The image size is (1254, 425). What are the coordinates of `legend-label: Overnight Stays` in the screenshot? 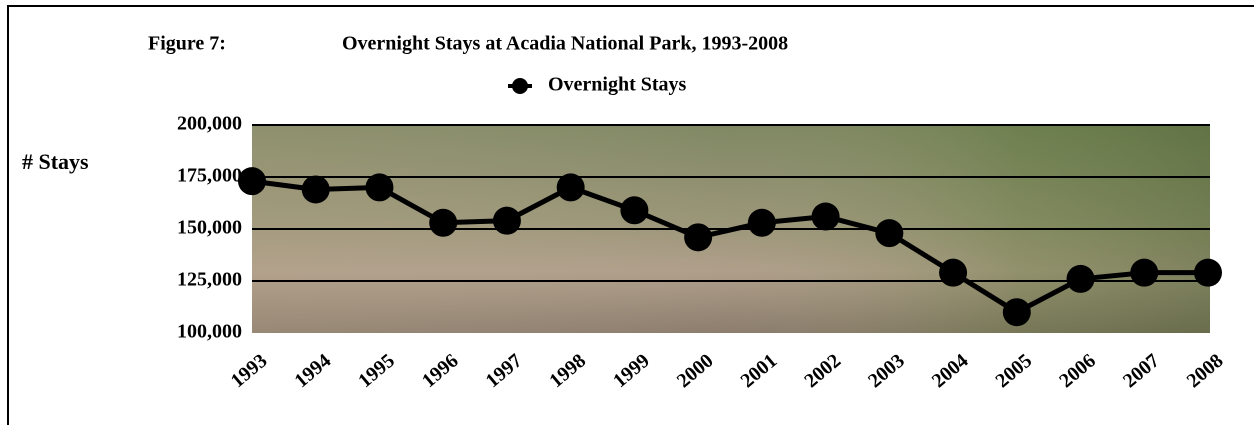 It's located at (617, 85).